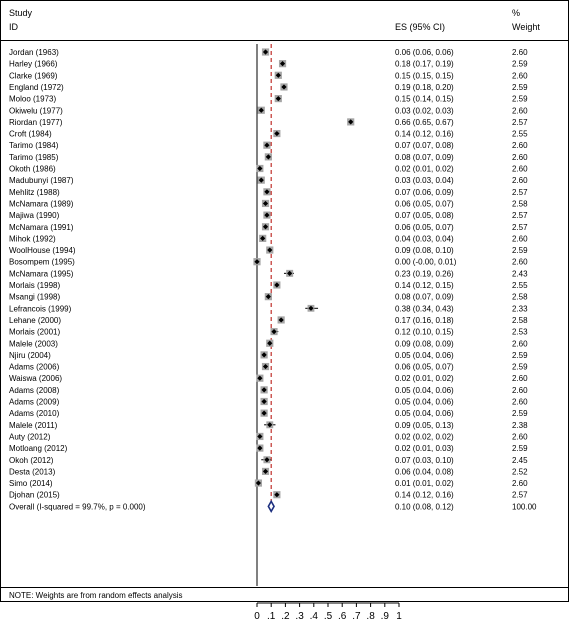 The image size is (569, 624). I want to click on x-axis-tick-label: .1, so click(271, 616).